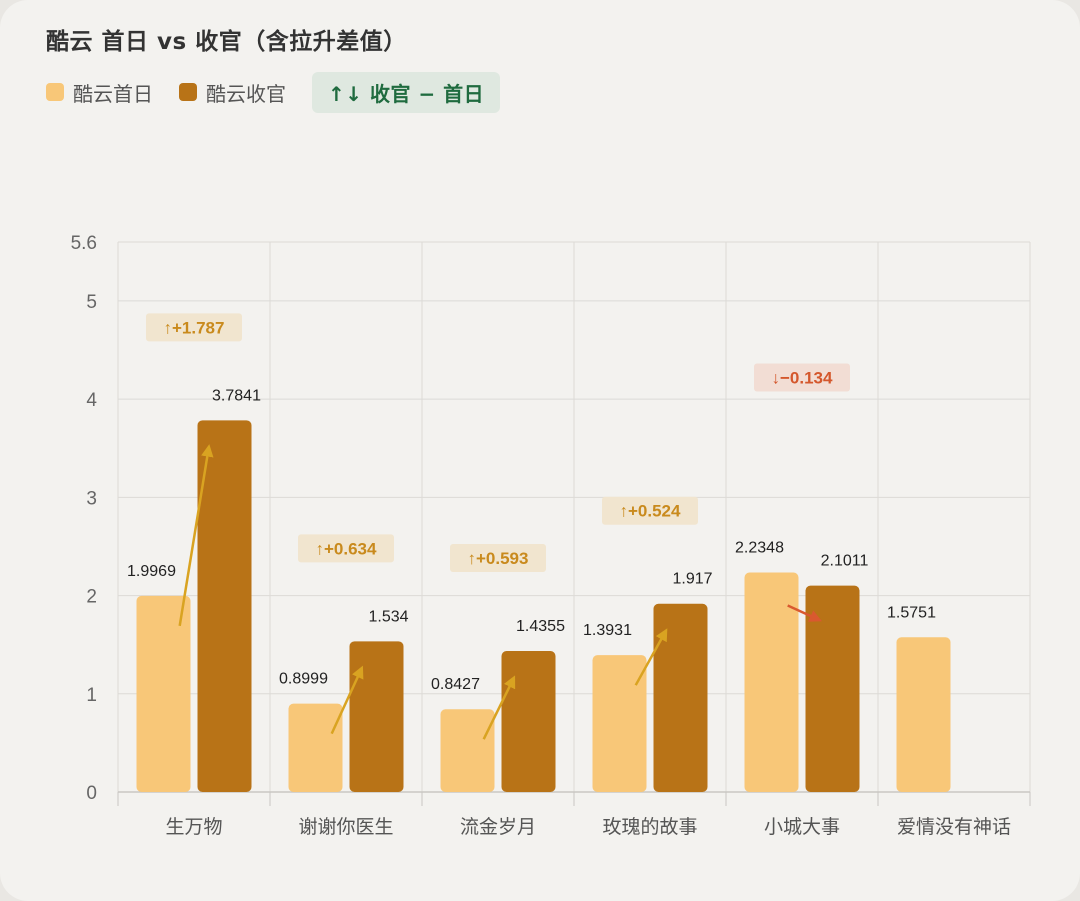 The width and height of the screenshot is (1080, 901). I want to click on x-tick-label: 玫瑰的故事, so click(649, 827).